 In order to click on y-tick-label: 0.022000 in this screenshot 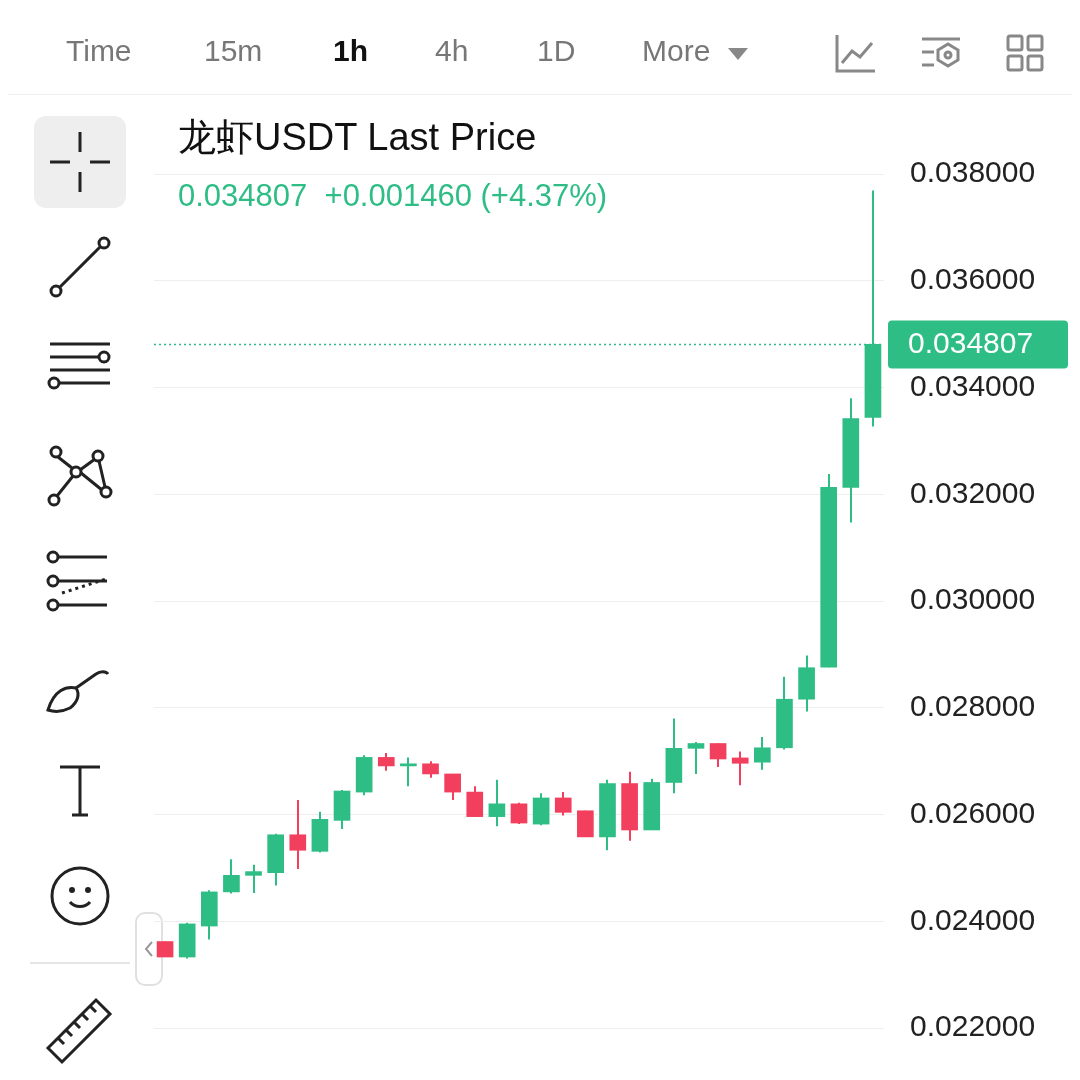, I will do `click(973, 1026)`.